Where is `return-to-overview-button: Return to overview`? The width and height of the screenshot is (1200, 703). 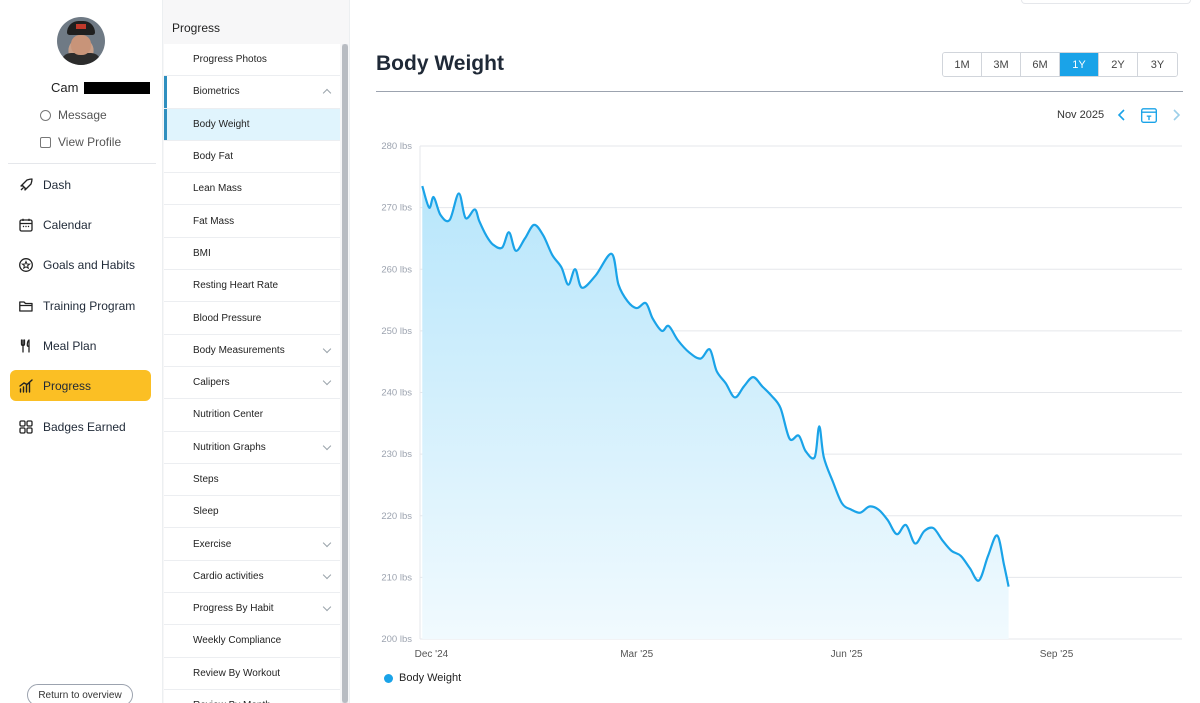 return-to-overview-button: Return to overview is located at coordinates (80, 693).